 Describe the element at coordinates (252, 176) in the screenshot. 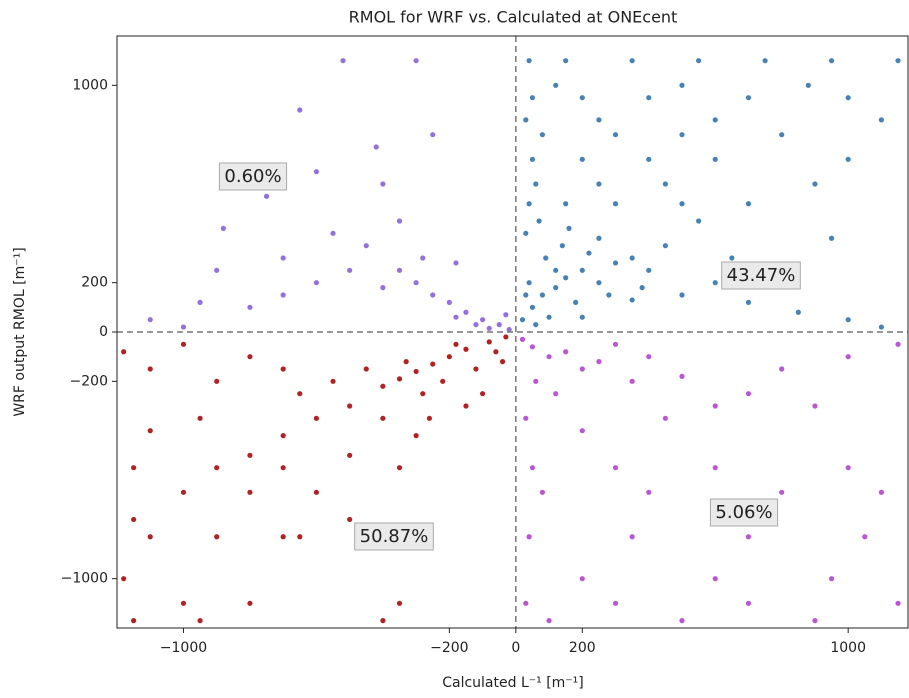

I see `annotation: 0.60%` at that location.